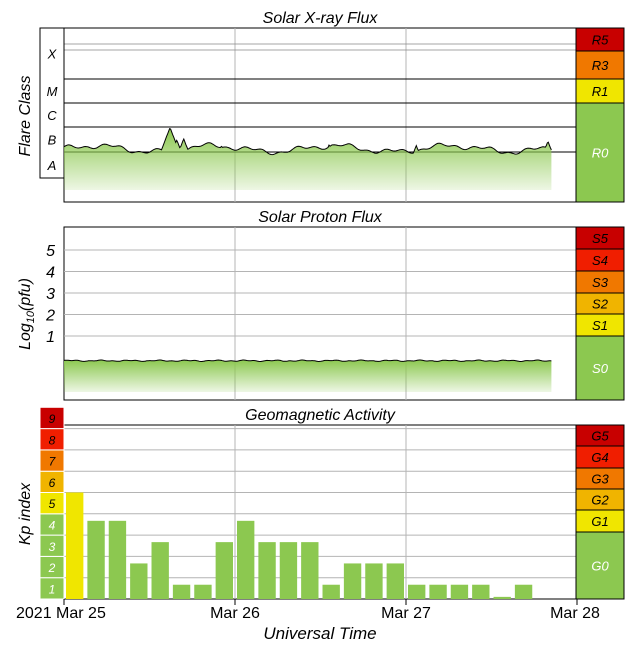 This screenshot has height=650, width=640. I want to click on proton-scale-label-s2: S2, so click(600, 304).